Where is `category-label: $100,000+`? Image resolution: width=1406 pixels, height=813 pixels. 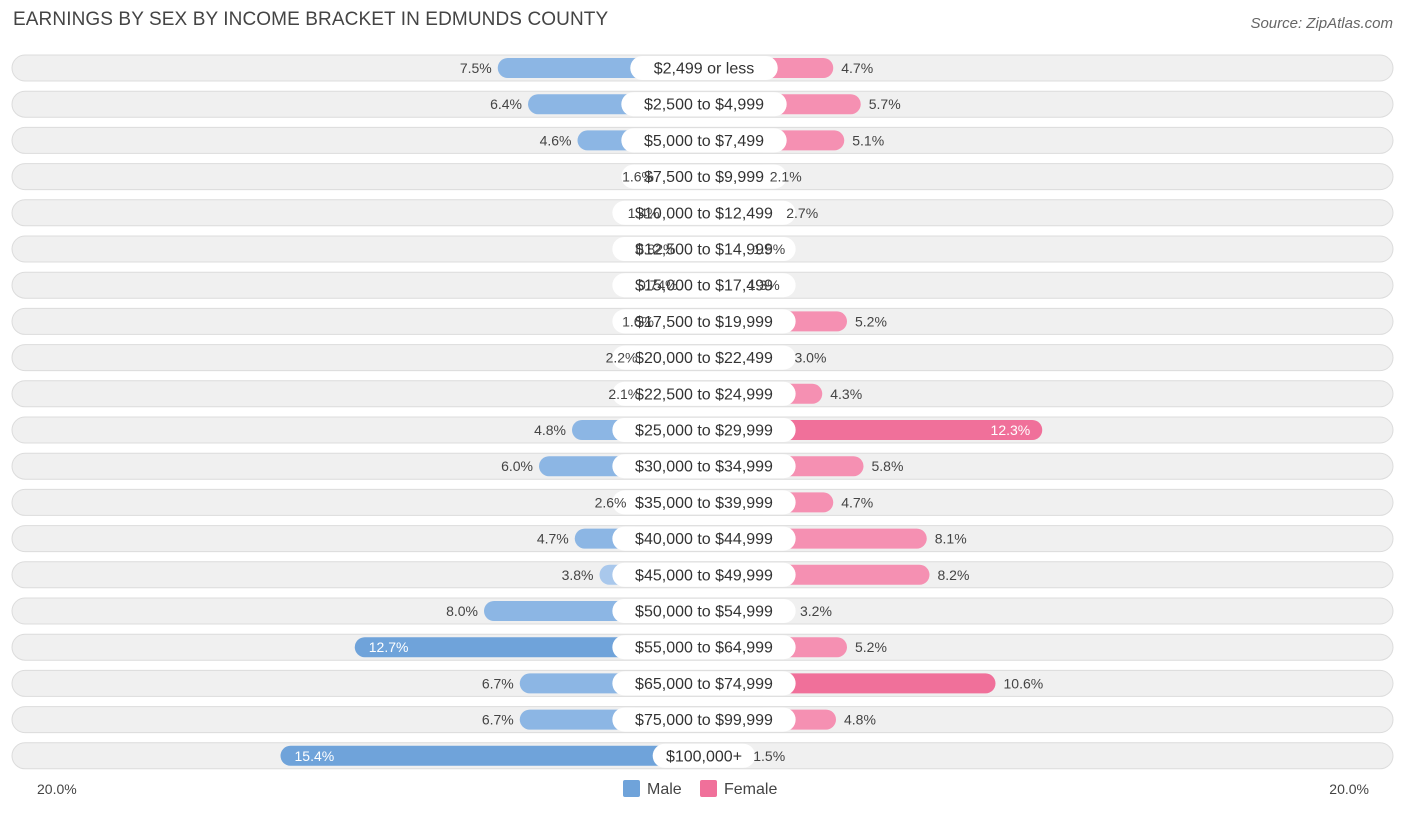 category-label: $100,000+ is located at coordinates (704, 756).